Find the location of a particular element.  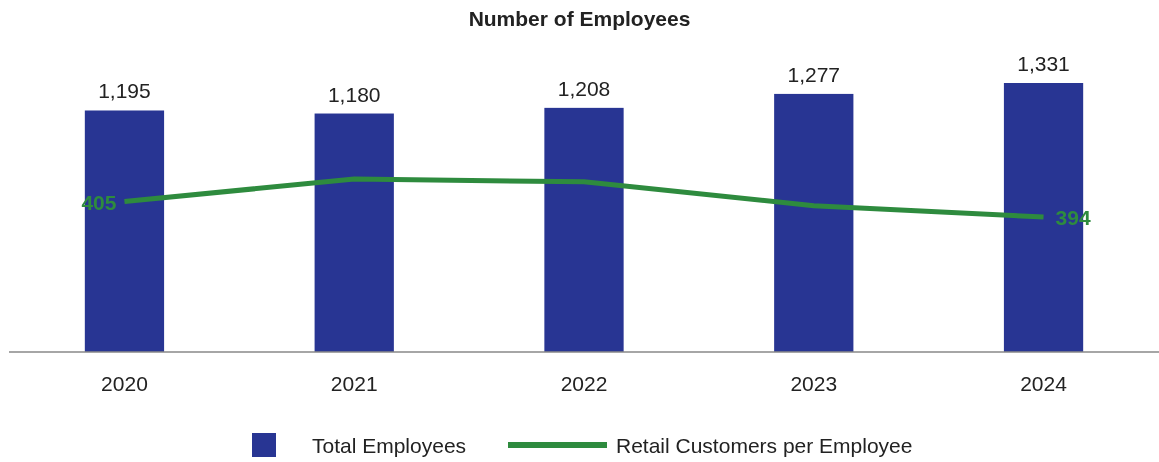

x-tick-label: 2021 is located at coordinates (354, 383).